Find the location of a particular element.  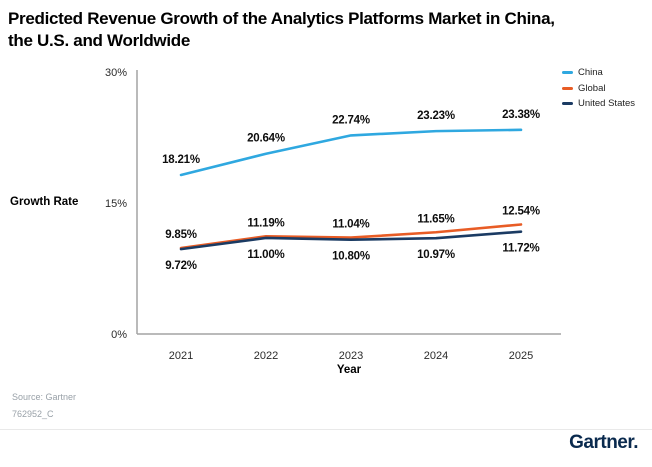

legend: China Global United States is located at coordinates (598, 88).